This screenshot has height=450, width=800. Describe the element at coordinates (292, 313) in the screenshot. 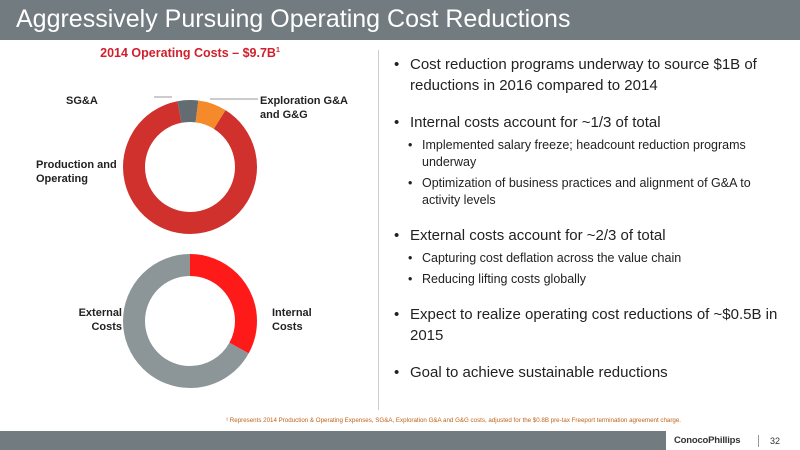

I see `label-internal-line1: Internal` at that location.